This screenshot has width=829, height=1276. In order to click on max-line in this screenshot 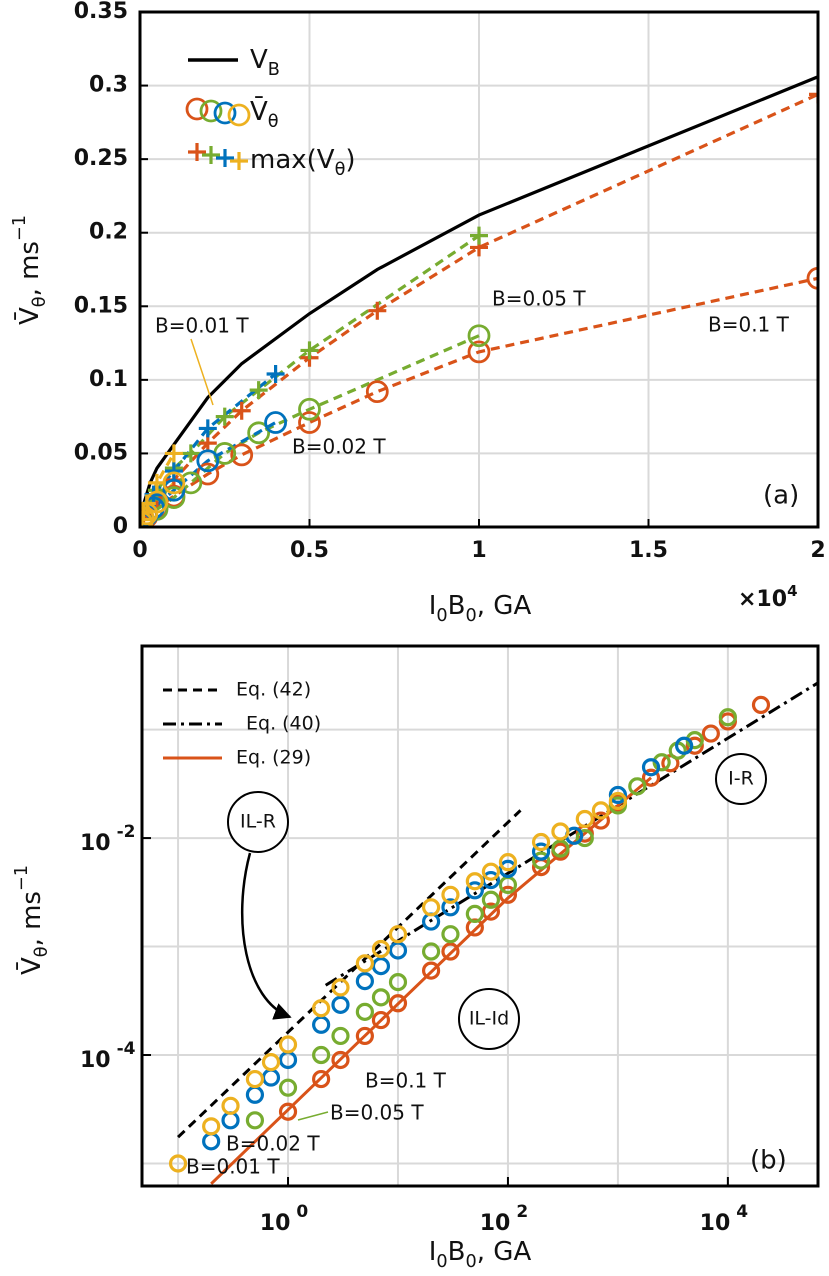, I will do `click(211, 440)`.